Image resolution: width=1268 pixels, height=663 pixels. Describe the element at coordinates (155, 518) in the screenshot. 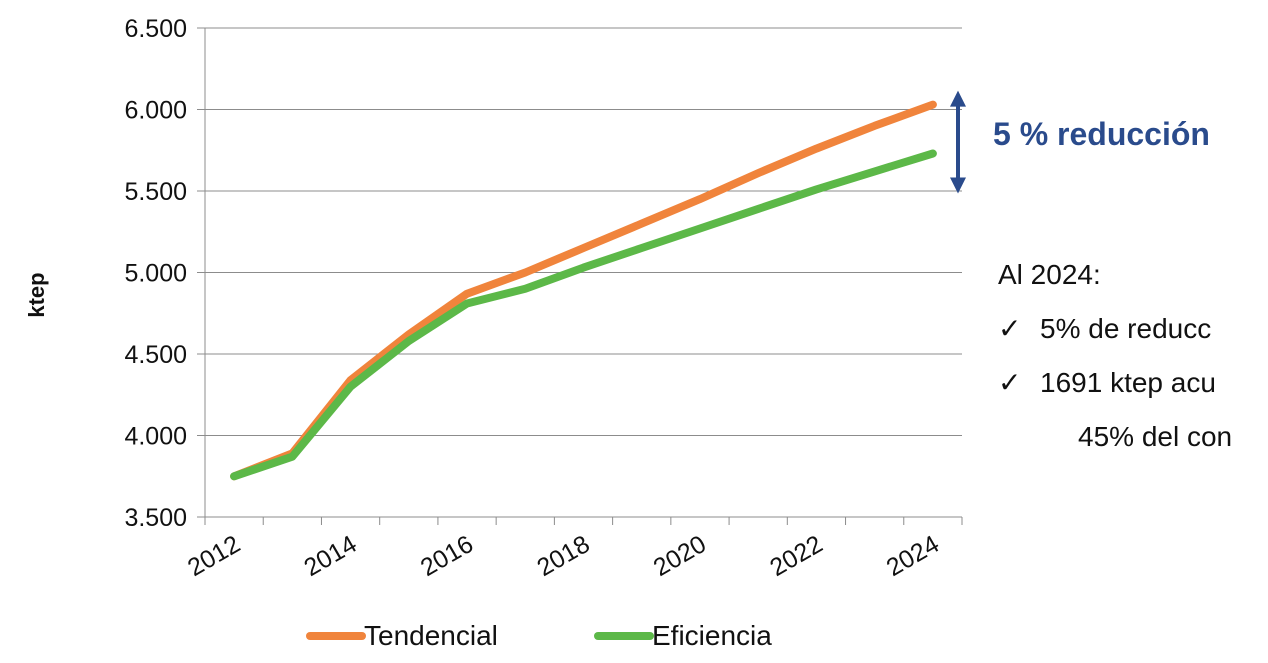

I see `y-tick-label: 3.500` at that location.